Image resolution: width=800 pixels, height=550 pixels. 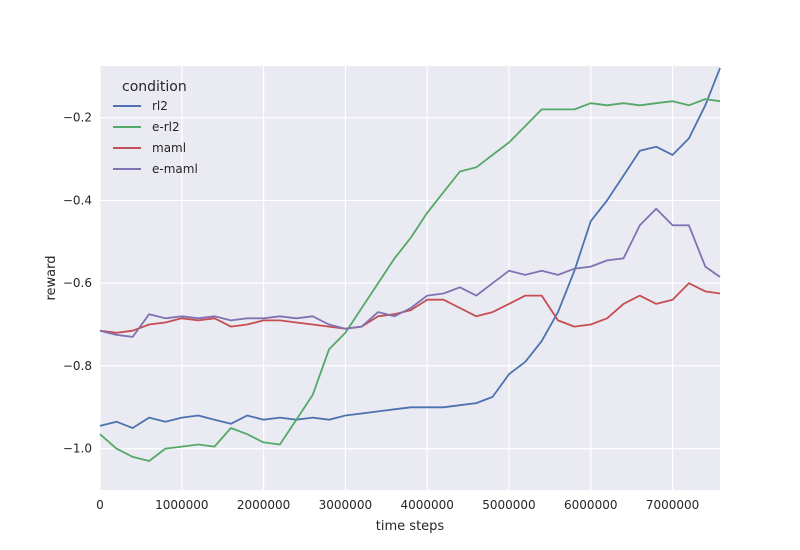 I want to click on y-tick-label: −0.2, so click(x=77, y=118).